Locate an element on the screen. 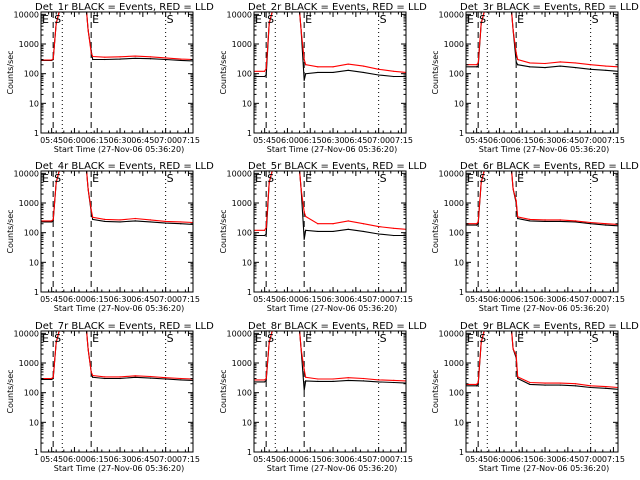 The image size is (640, 480). panel-title: Det_8r BLACK = Events, RED = LLD is located at coordinates (337, 326).